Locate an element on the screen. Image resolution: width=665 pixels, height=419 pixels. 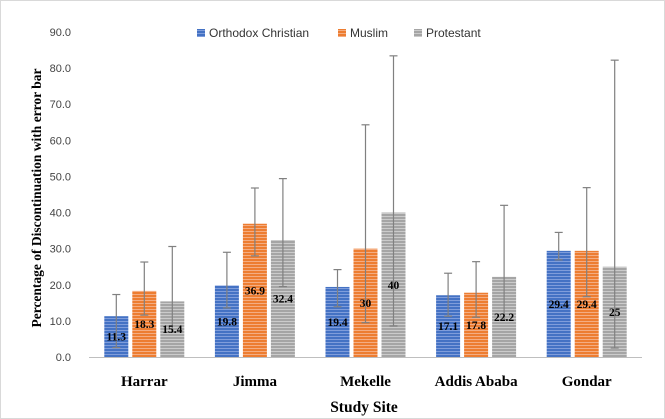
category-label: Harrar is located at coordinates (144, 382).